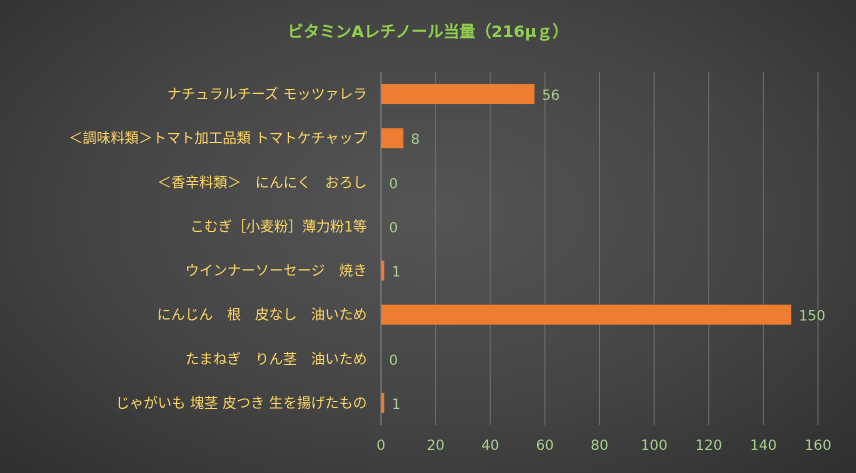 This screenshot has width=856, height=473. What do you see at coordinates (241, 403) in the screenshot?
I see `category-label: じゃがいも 塊茎 皮つき 生を揚げたもの` at bounding box center [241, 403].